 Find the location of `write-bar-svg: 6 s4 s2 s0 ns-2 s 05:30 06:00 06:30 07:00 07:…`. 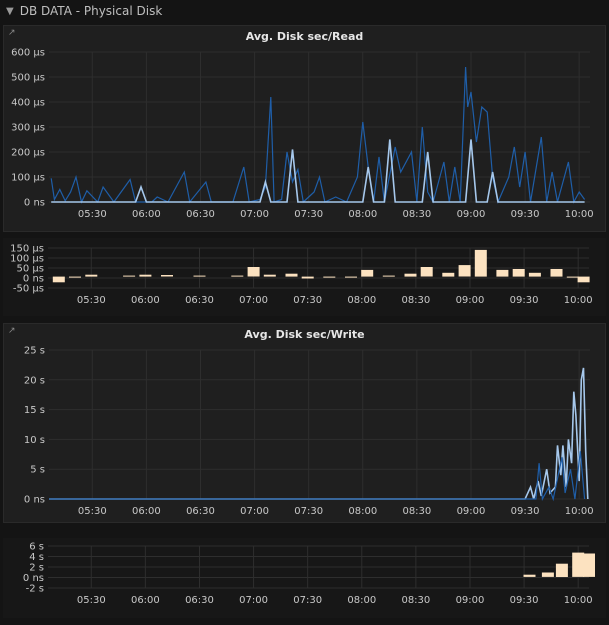

write-bar-svg: 6 s4 s2 s0 ns-2 s 05:30 06:00 06:30 07:00 07:… is located at coordinates (309, 574).